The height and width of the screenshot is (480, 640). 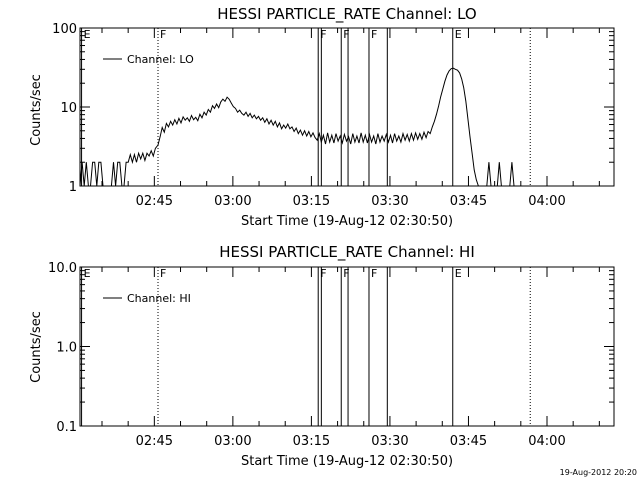 What do you see at coordinates (347, 252) in the screenshot?
I see `chart-title-hi: HESSI PARTICLE_RATE Channel: HI` at bounding box center [347, 252].